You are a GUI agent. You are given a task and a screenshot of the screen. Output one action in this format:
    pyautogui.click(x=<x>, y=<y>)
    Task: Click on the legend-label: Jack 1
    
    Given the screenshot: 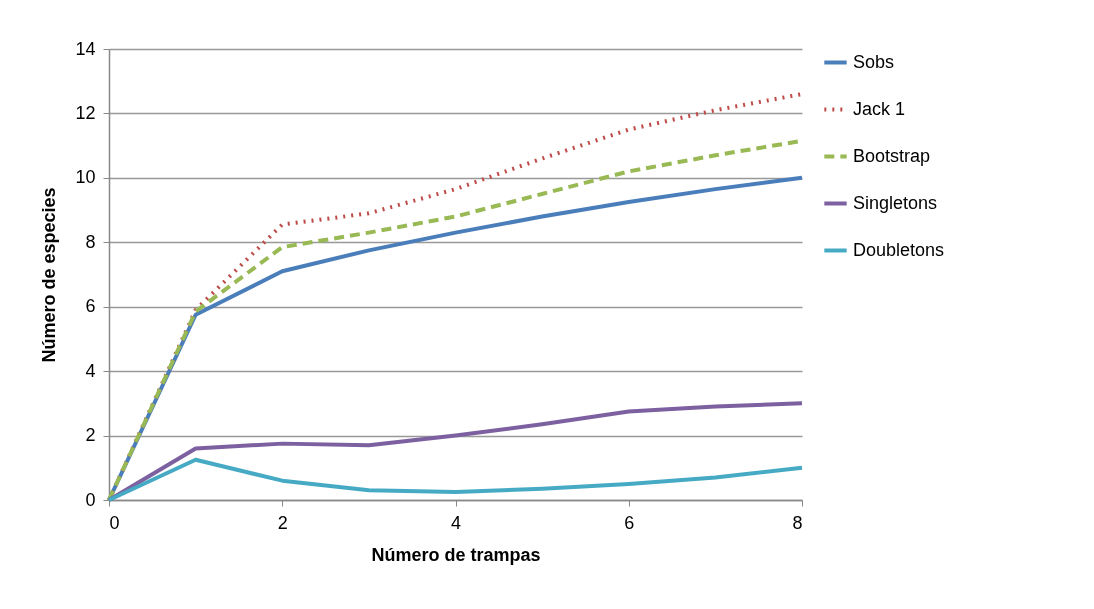 What is the action you would take?
    pyautogui.click(x=879, y=108)
    